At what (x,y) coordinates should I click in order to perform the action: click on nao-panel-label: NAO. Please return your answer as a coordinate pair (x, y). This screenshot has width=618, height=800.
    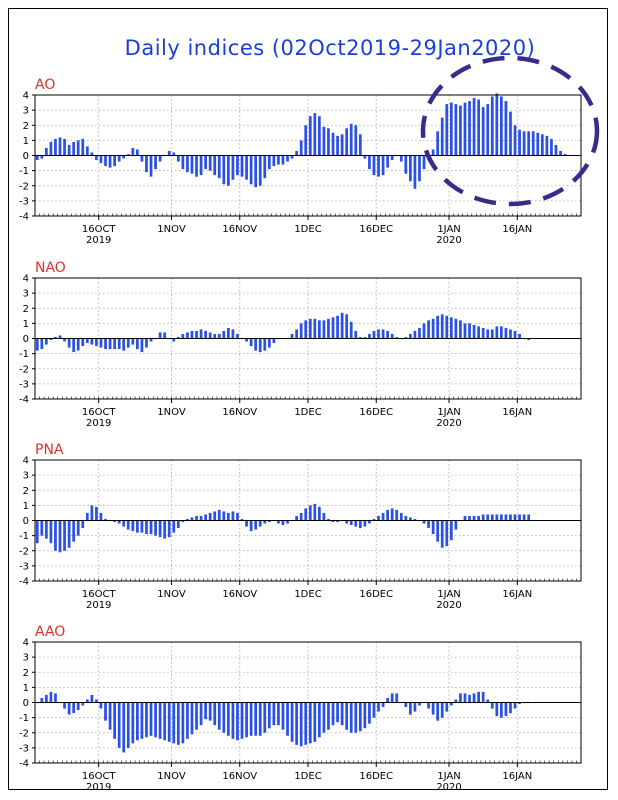
    Looking at the image, I should click on (50, 268).